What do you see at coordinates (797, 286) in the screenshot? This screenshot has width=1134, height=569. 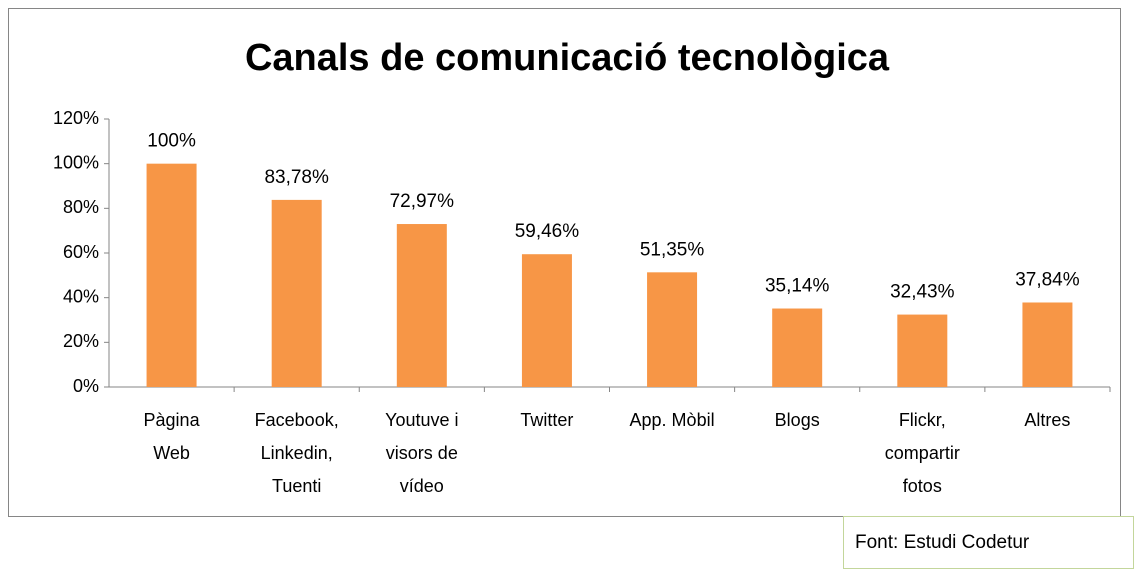 I see `data-label: 35,14%` at bounding box center [797, 286].